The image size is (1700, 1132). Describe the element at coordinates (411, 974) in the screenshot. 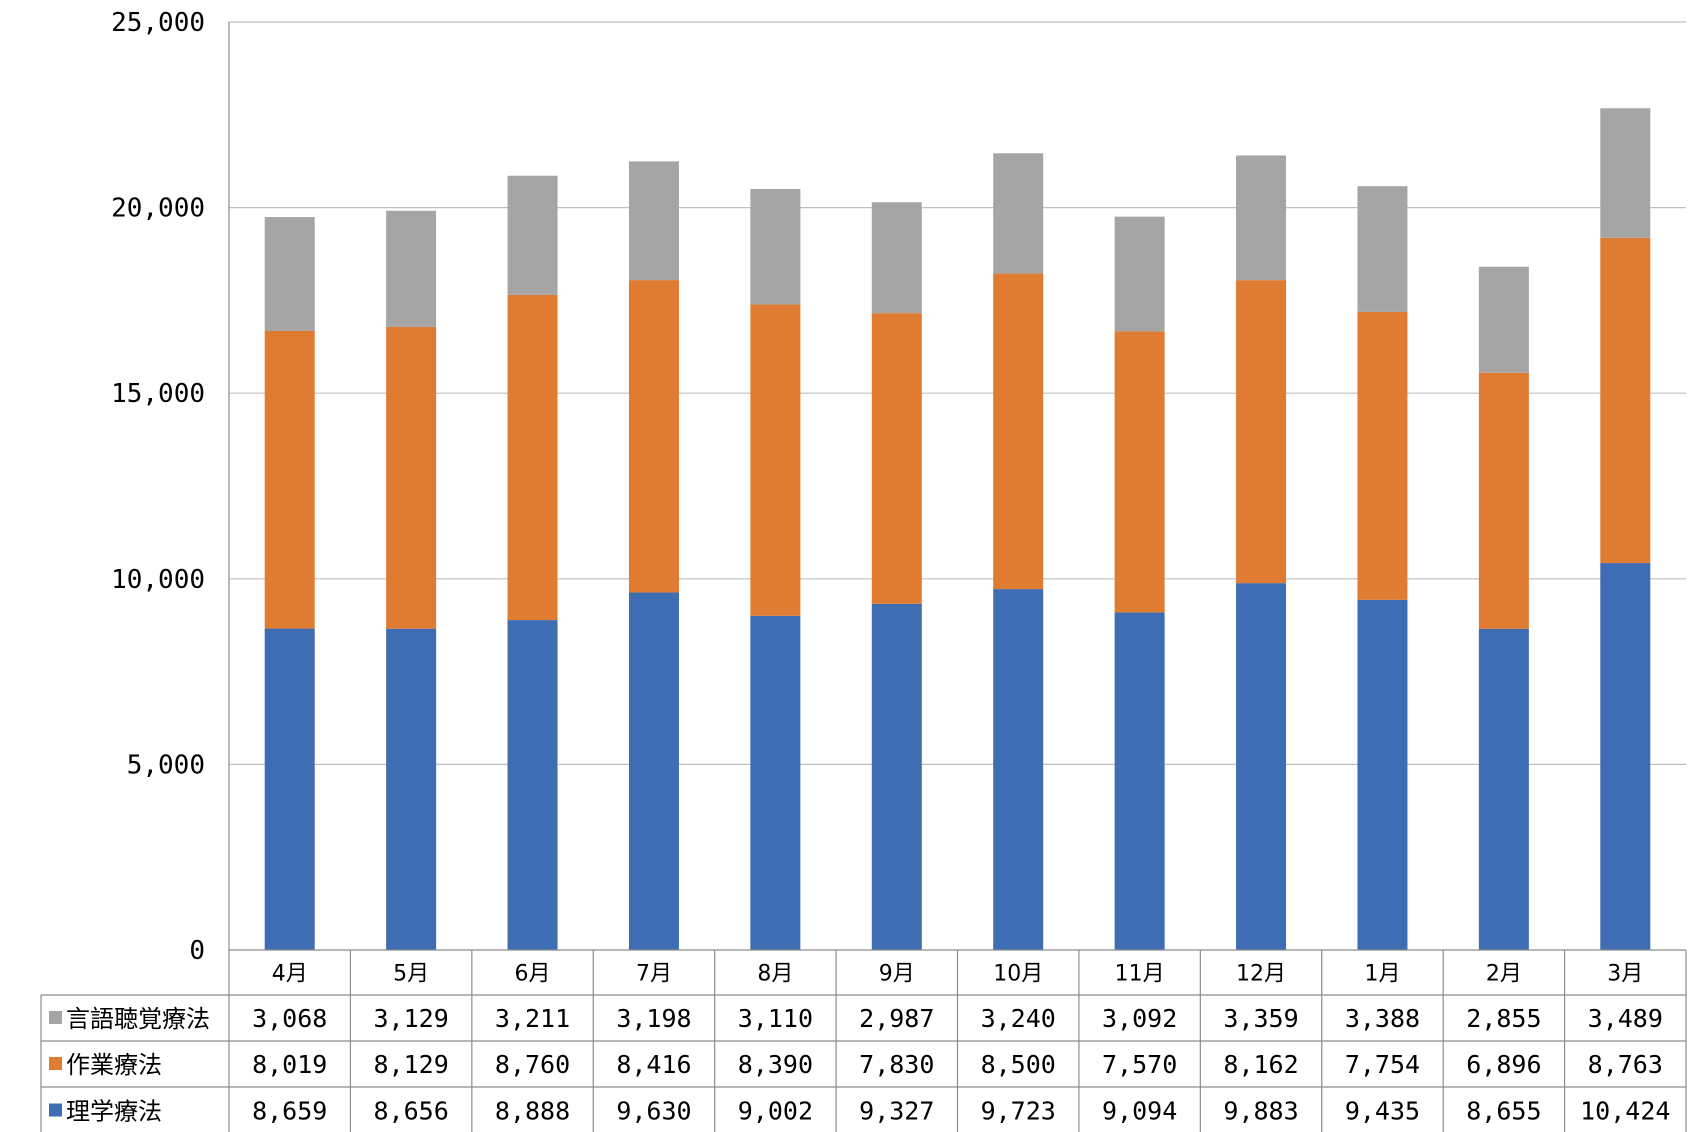

I see `x-category-label: 5月` at that location.